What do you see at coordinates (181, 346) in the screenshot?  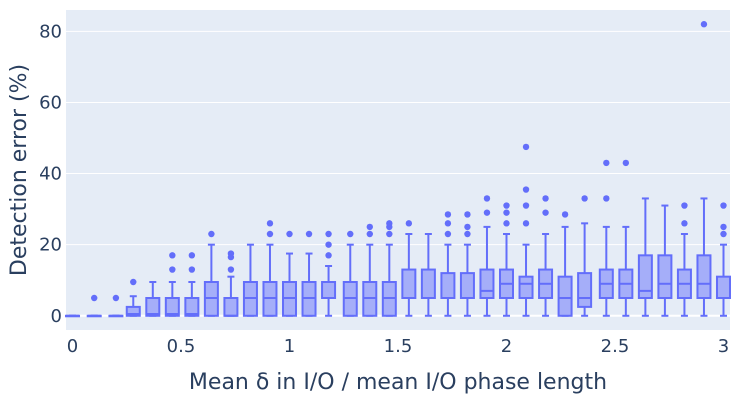 I see `x-tick-label: 0.5` at bounding box center [181, 346].